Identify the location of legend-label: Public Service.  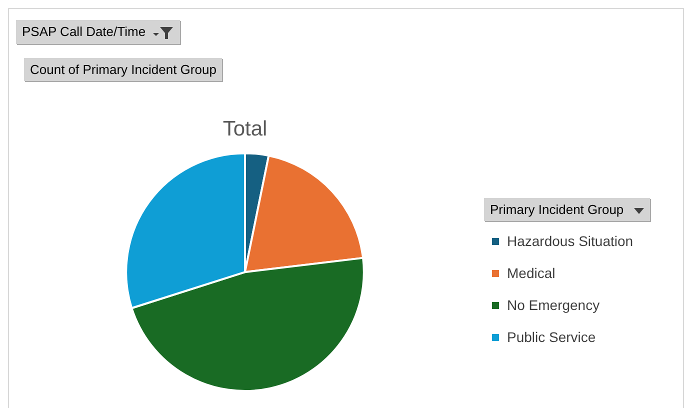
(551, 337).